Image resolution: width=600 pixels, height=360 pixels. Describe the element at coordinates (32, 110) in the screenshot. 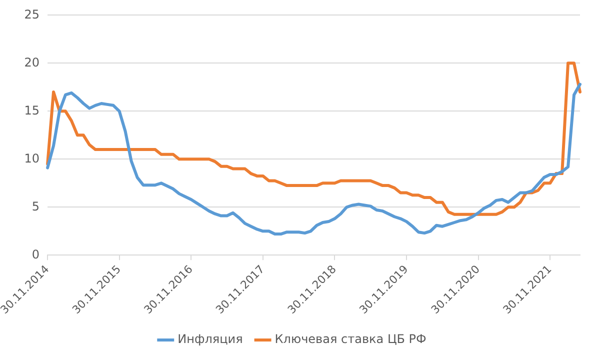

I see `y-tick-label: 15` at that location.